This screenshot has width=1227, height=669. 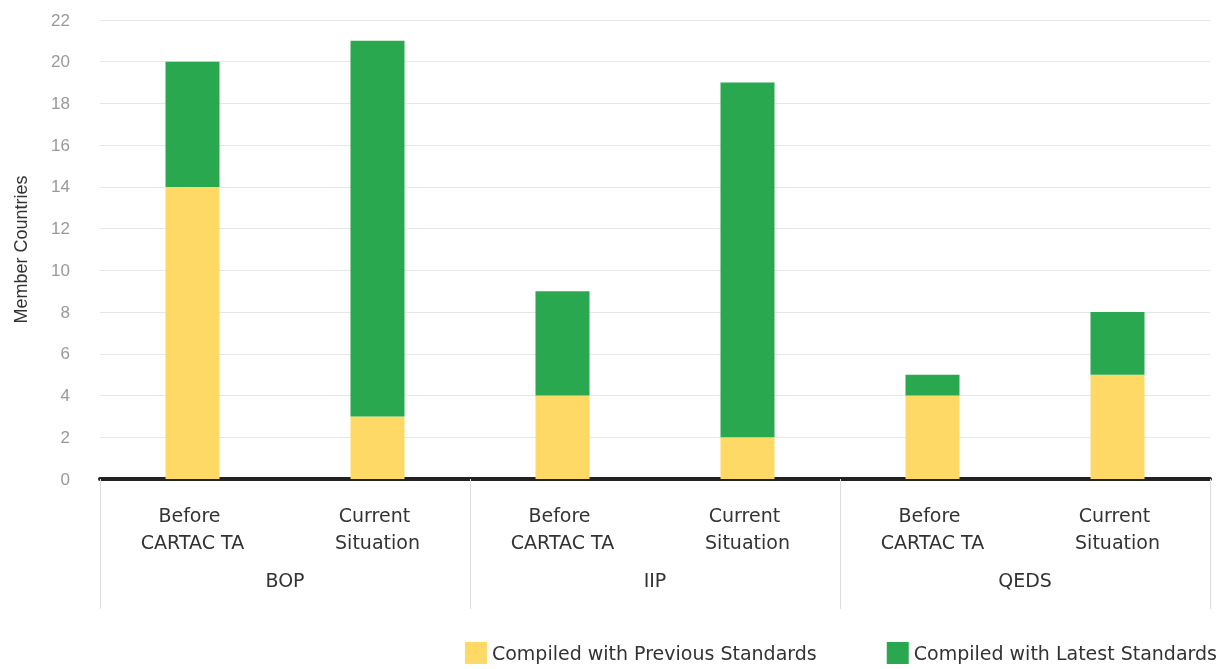 I want to click on text: BOP, so click(x=285, y=580).